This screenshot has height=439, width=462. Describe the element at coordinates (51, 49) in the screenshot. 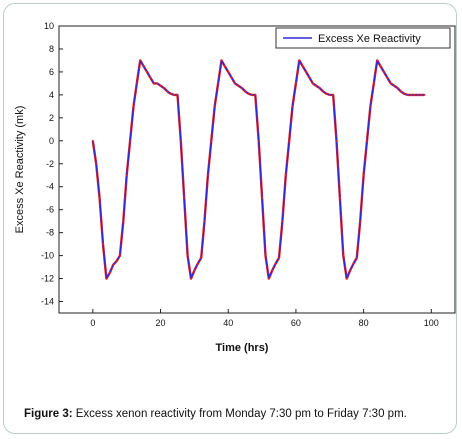

I see `y-tick-label: 8` at that location.